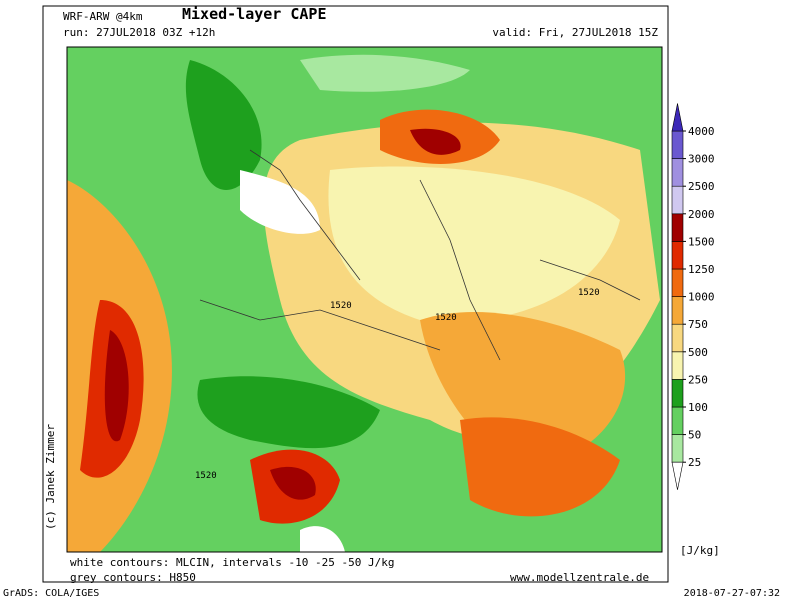 The image size is (800, 600). What do you see at coordinates (701, 269) in the screenshot?
I see `colorbar-label: 1250` at bounding box center [701, 269].